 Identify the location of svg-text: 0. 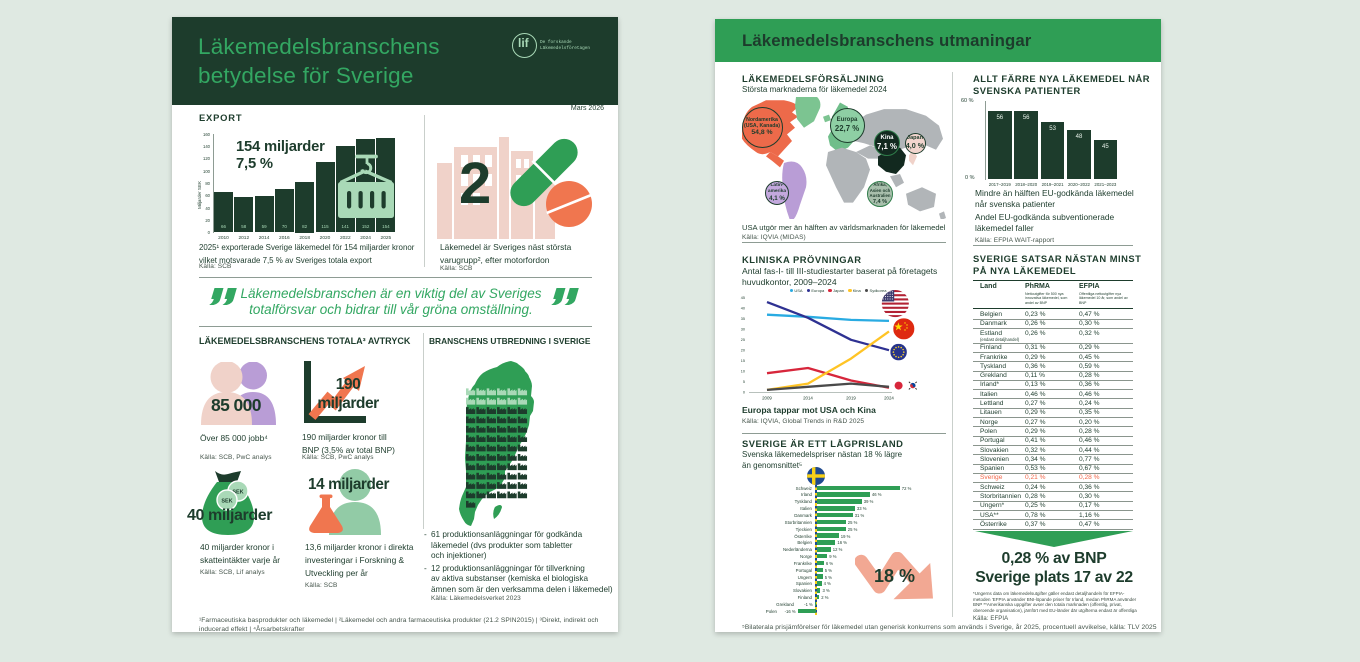
(744, 392).